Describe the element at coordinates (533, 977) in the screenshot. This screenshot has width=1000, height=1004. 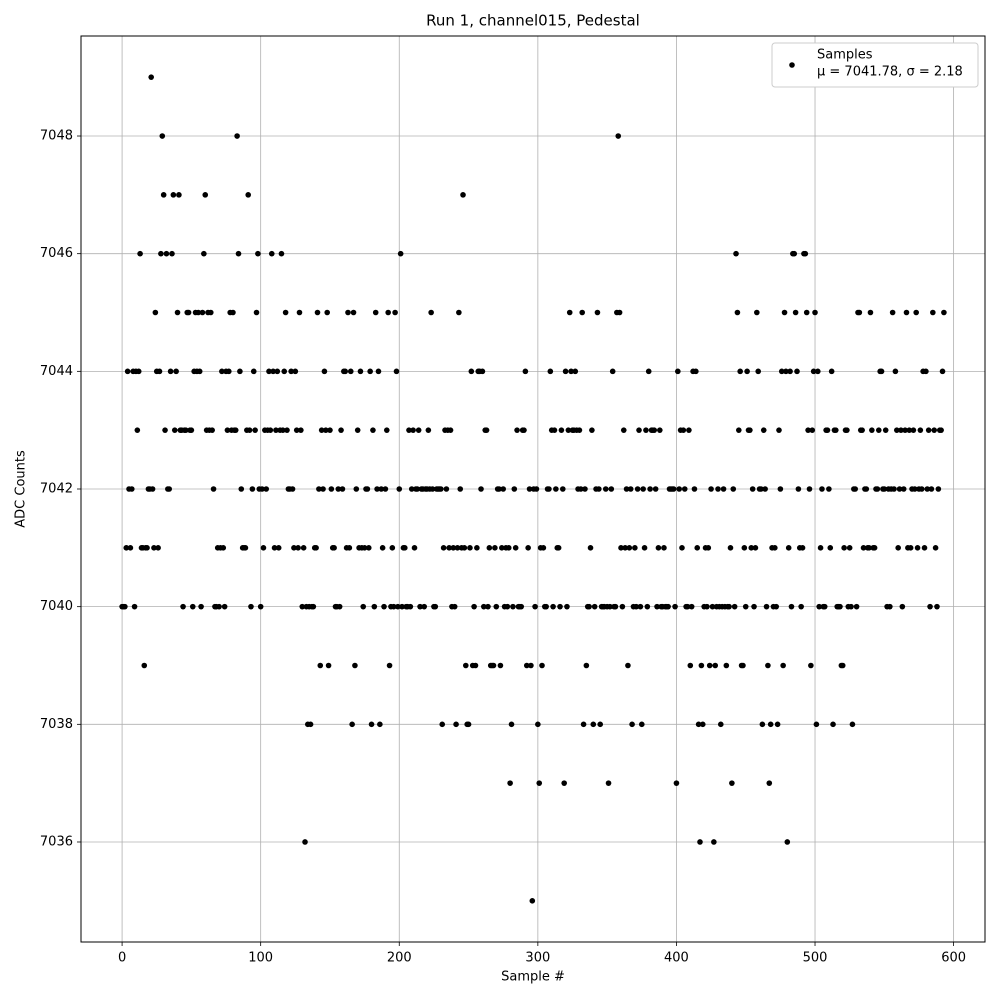
I see `x-axis-label: Sample #` at that location.